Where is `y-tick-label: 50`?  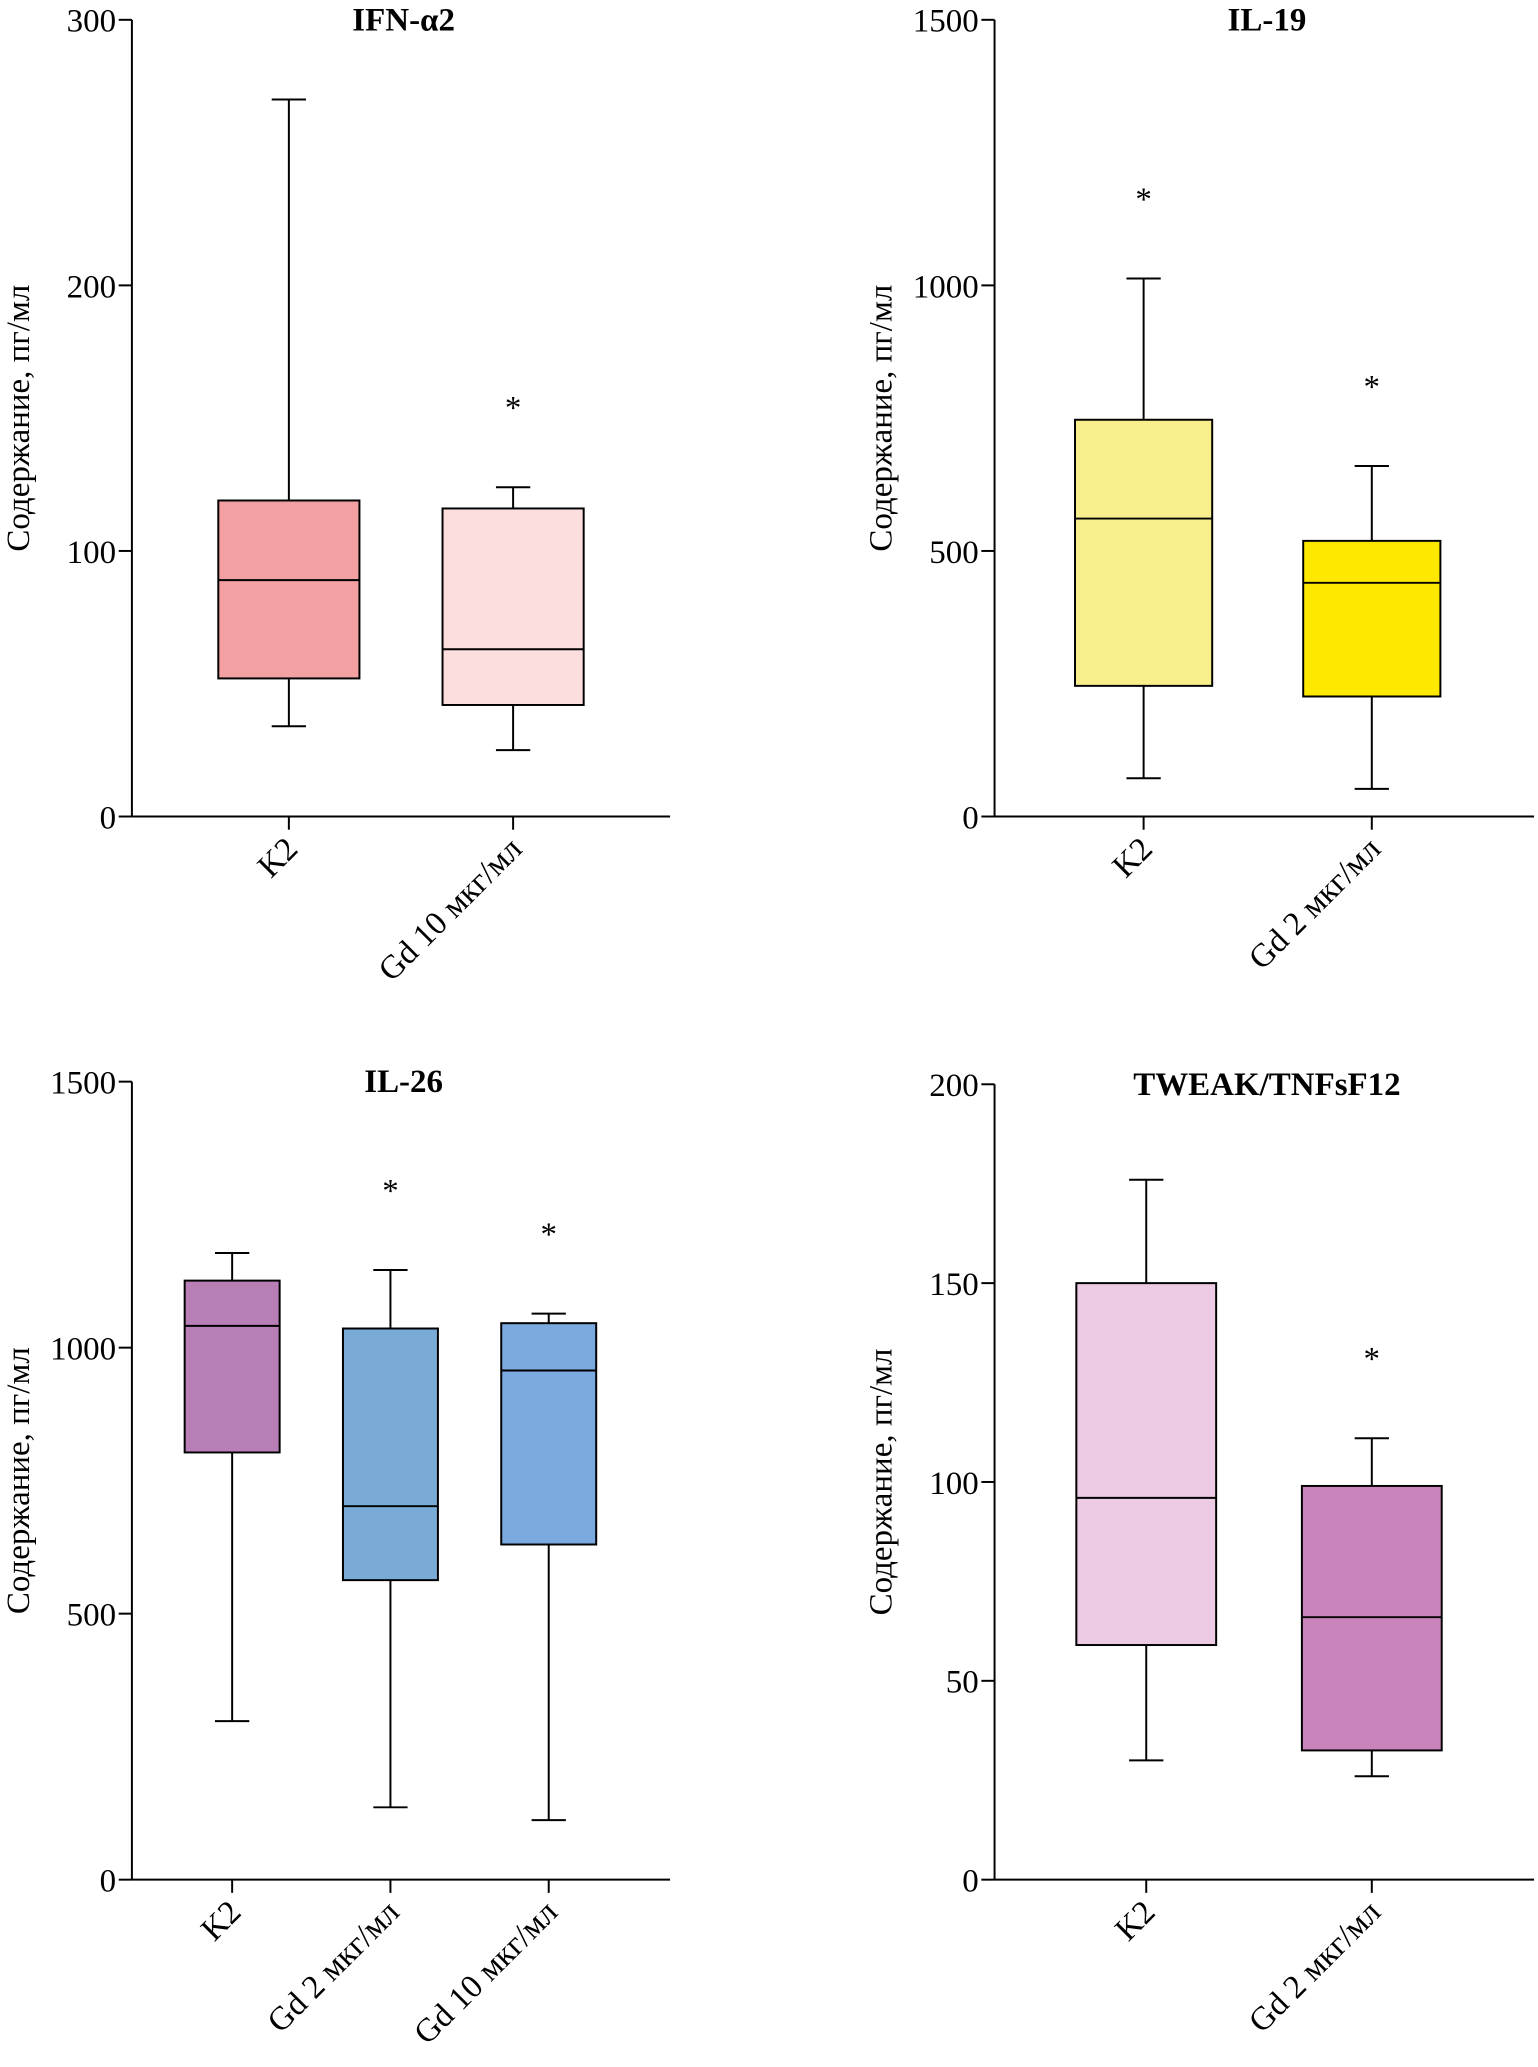
y-tick-label: 50 is located at coordinates (962, 1683).